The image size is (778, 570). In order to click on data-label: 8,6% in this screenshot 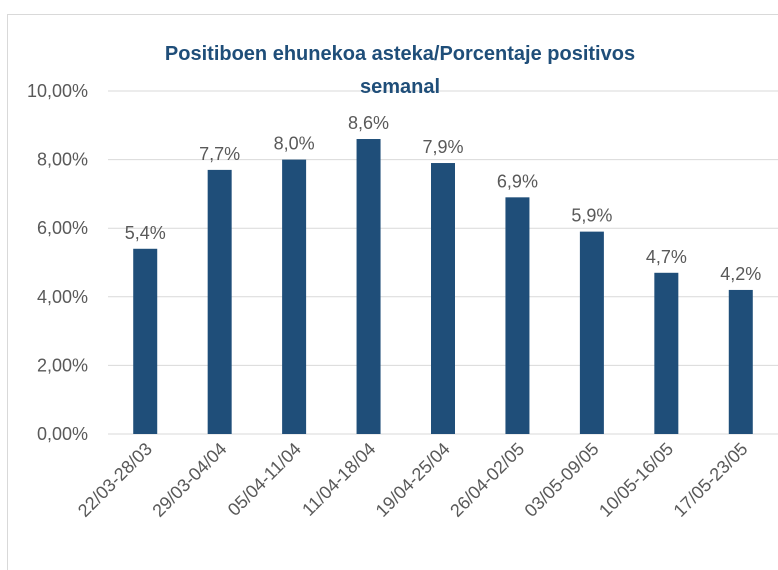, I will do `click(368, 123)`.